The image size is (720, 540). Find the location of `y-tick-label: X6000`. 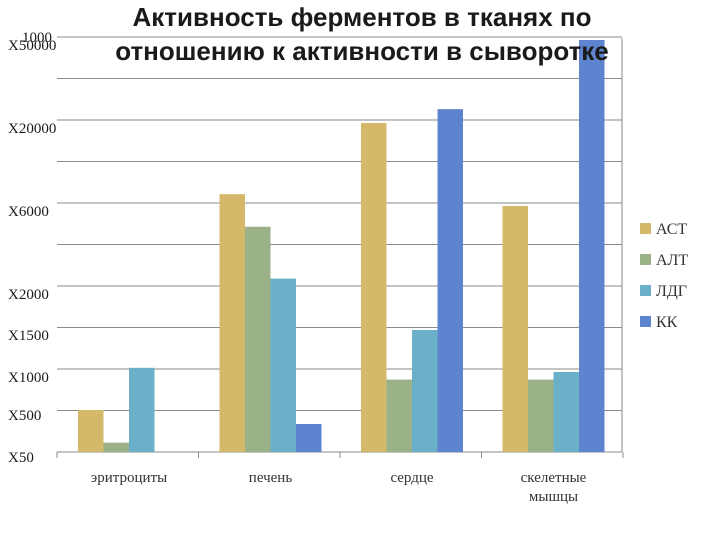

y-tick-label: X6000 is located at coordinates (28, 212).